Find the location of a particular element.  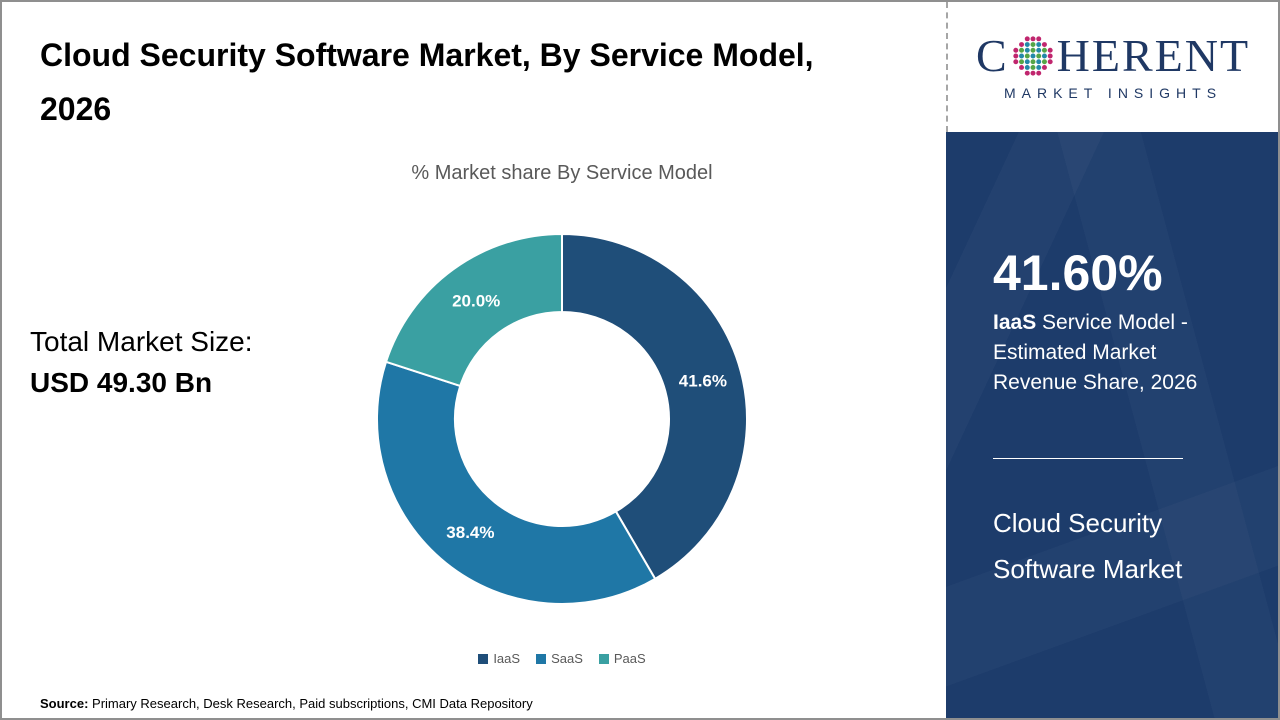

sidebar-divider is located at coordinates (1088, 458).